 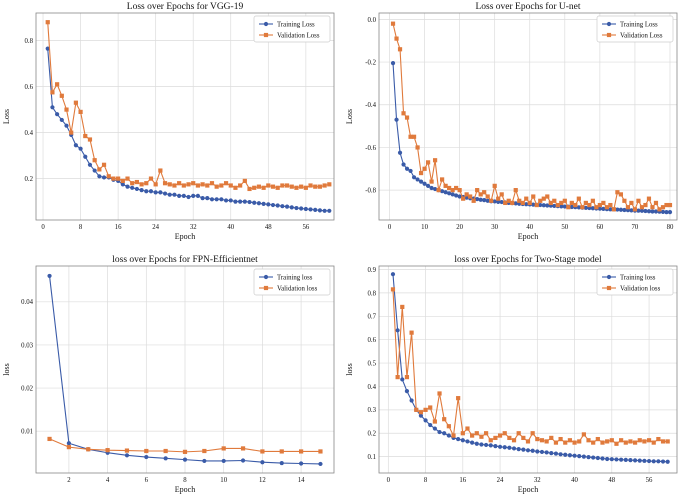 What do you see at coordinates (268, 227) in the screenshot?
I see `x-tick-label: 48` at bounding box center [268, 227].